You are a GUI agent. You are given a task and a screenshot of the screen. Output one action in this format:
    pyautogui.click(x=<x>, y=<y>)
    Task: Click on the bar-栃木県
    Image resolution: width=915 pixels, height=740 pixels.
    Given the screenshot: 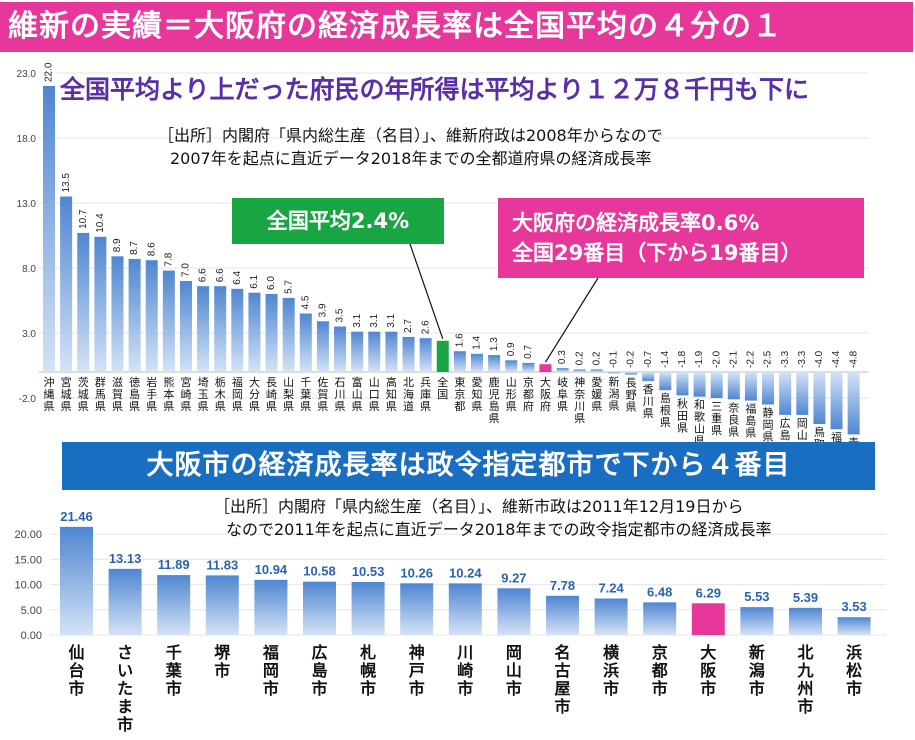 What is the action you would take?
    pyautogui.click(x=220, y=329)
    